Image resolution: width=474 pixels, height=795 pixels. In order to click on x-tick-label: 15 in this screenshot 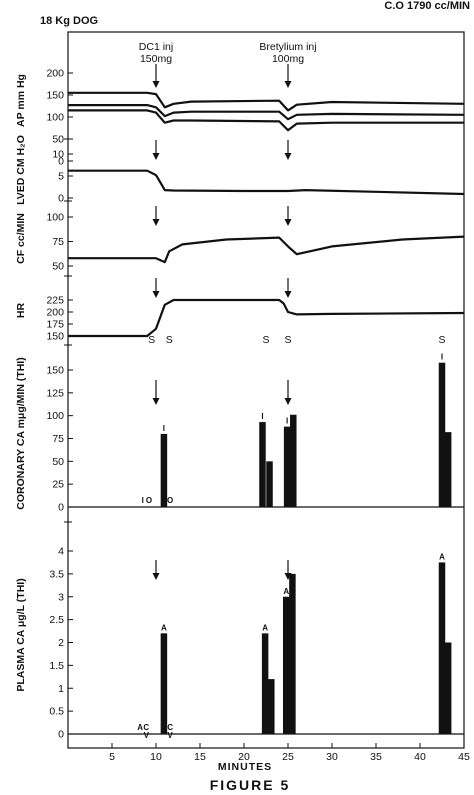, I will do `click(200, 757)`.